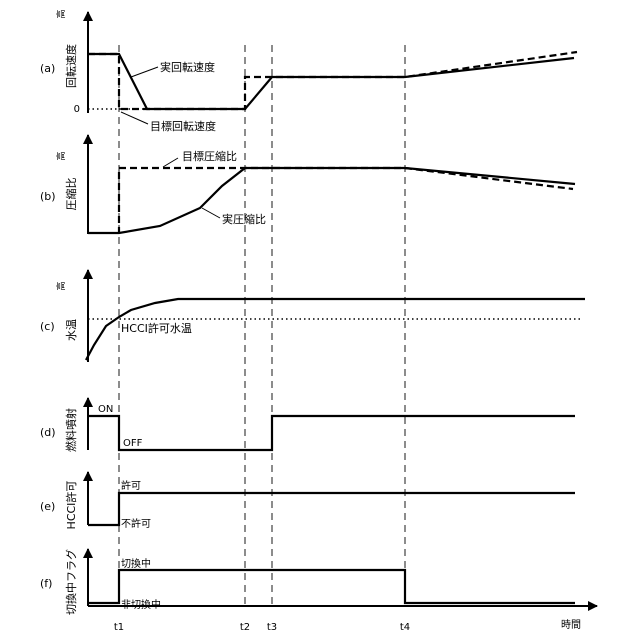  What do you see at coordinates (71, 430) in the screenshot?
I see `panel-d-y-label: 燃料噴射` at bounding box center [71, 430].